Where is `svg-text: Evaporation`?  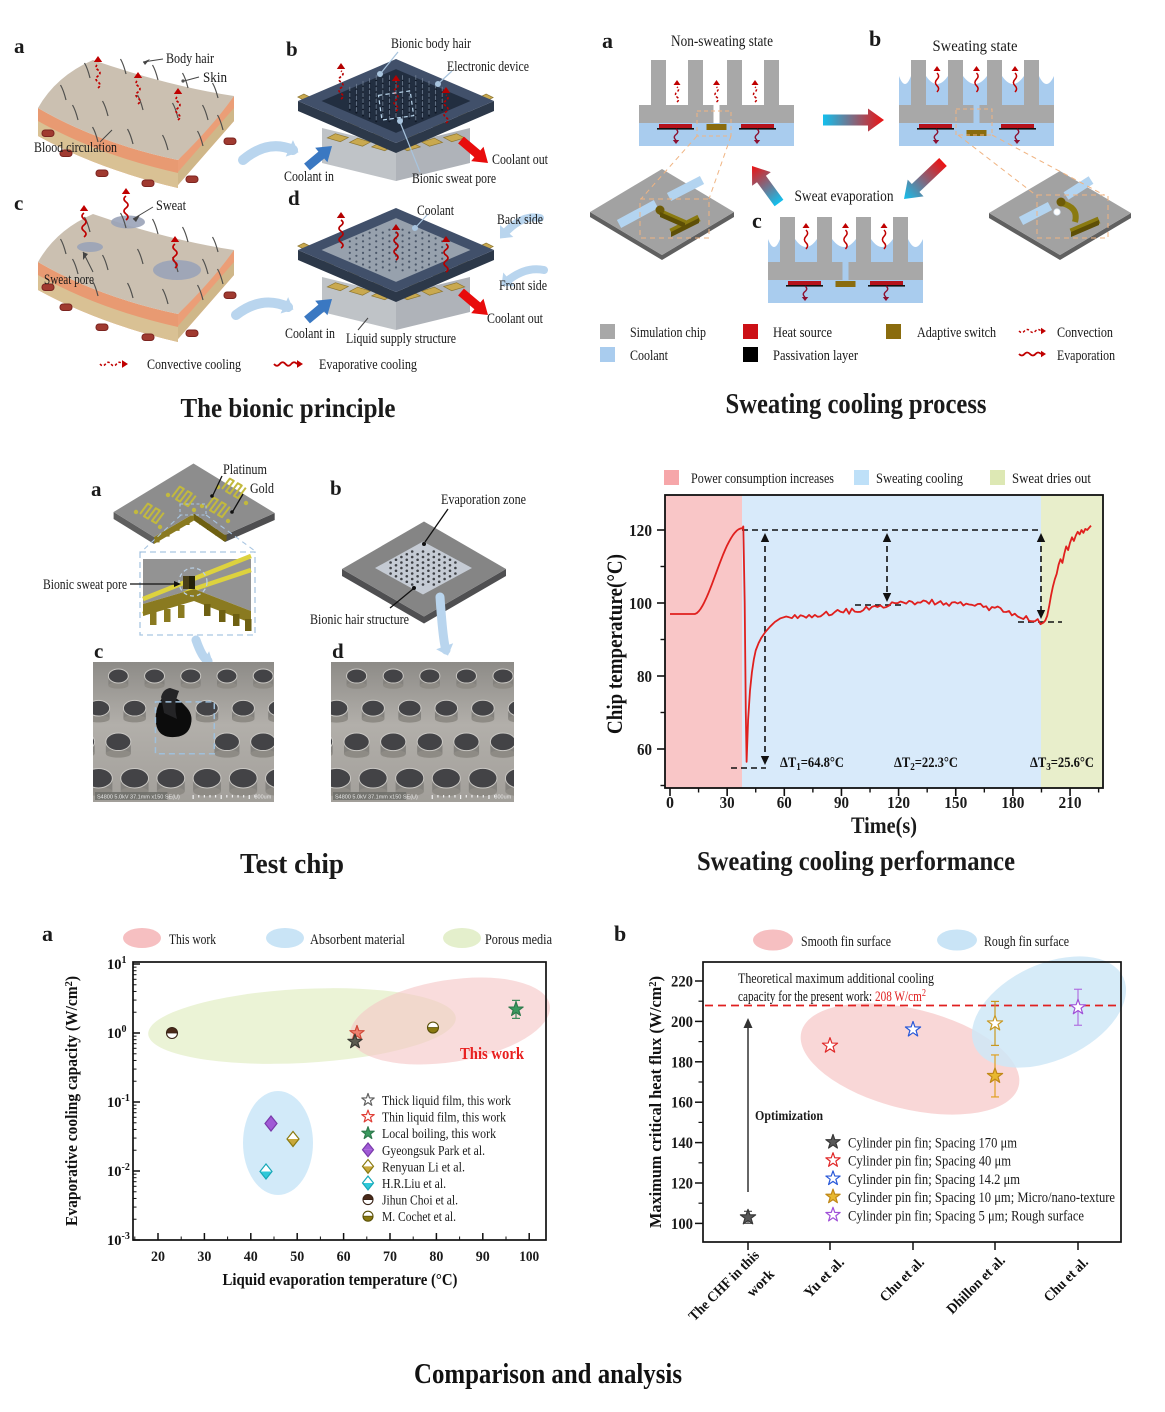 svg-text: Evaporation is located at coordinates (1086, 356).